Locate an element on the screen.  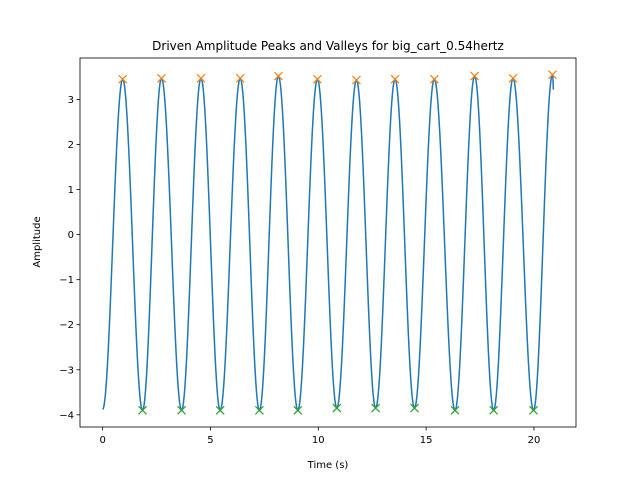
y-tick-label: 0 is located at coordinates (71, 235).